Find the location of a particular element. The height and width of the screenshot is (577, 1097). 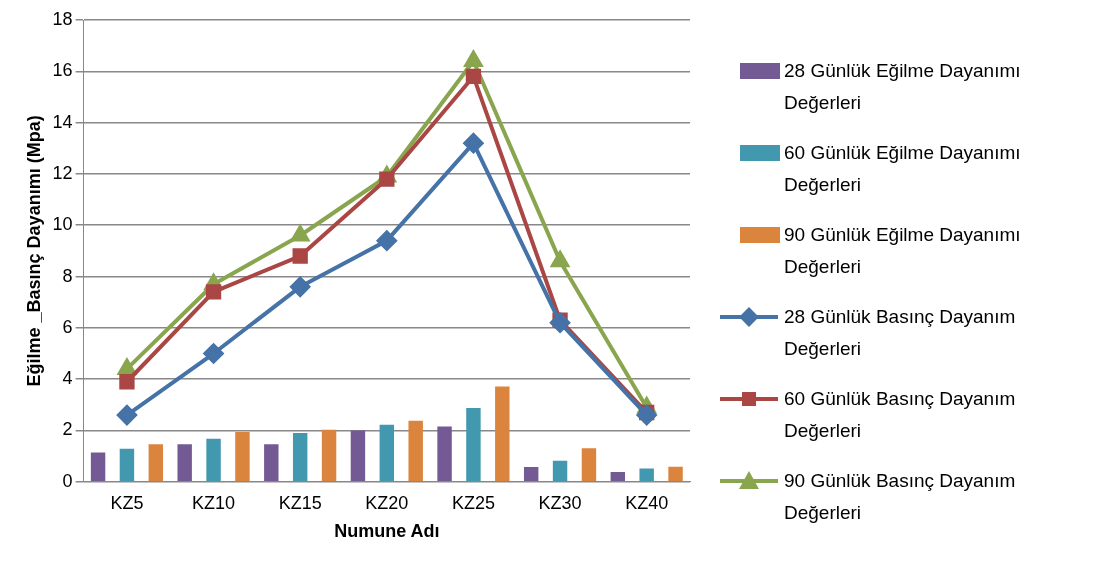

legend-label: 90 Günlük Basınç Dayanım Değerleri is located at coordinates (900, 497).